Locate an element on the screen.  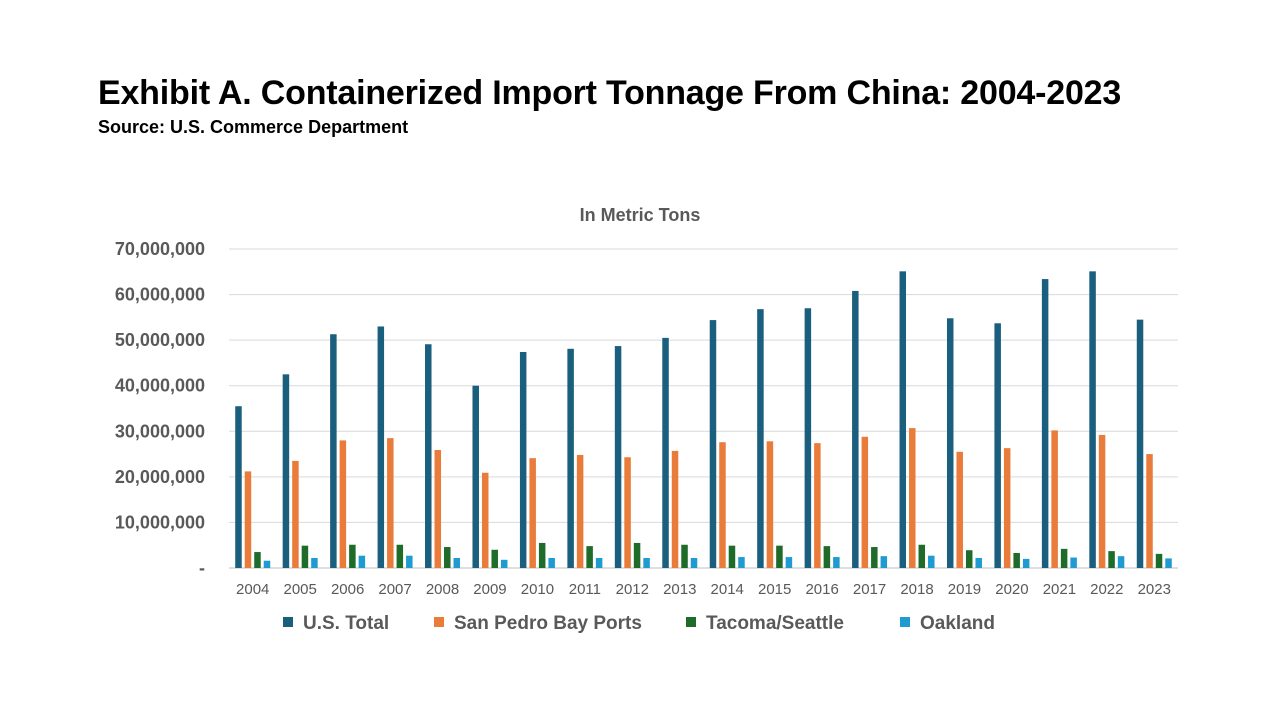
bar-oakland-2011 is located at coordinates (599, 562).